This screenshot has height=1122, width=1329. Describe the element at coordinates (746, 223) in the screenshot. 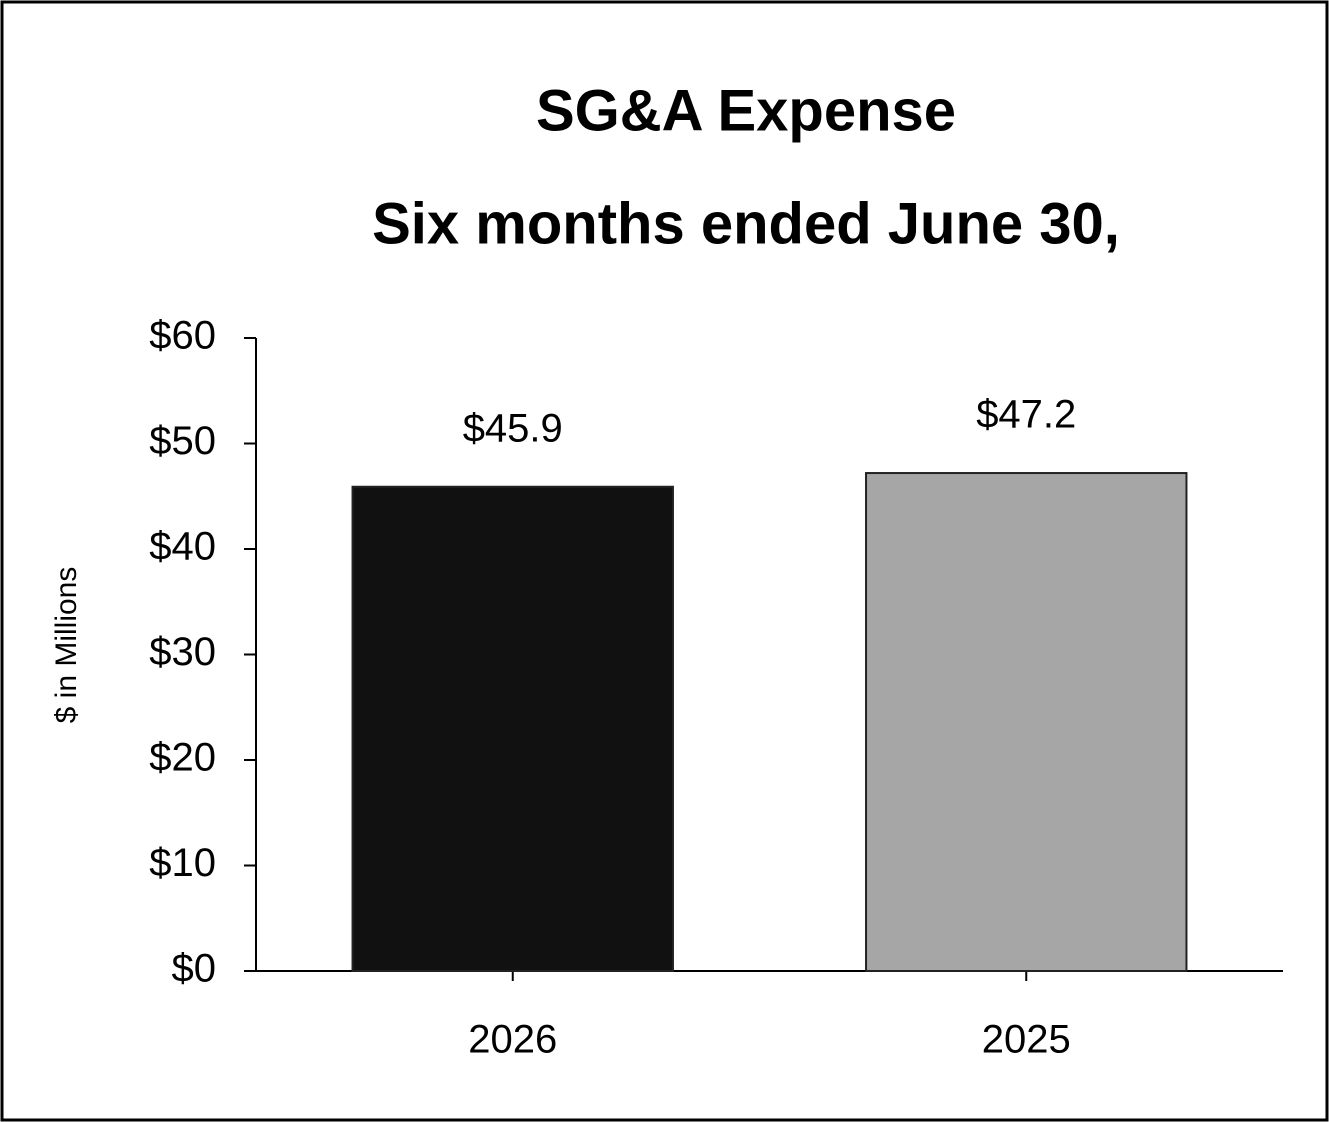

I see `chart-subtitle: Six months ended June 30,` at that location.